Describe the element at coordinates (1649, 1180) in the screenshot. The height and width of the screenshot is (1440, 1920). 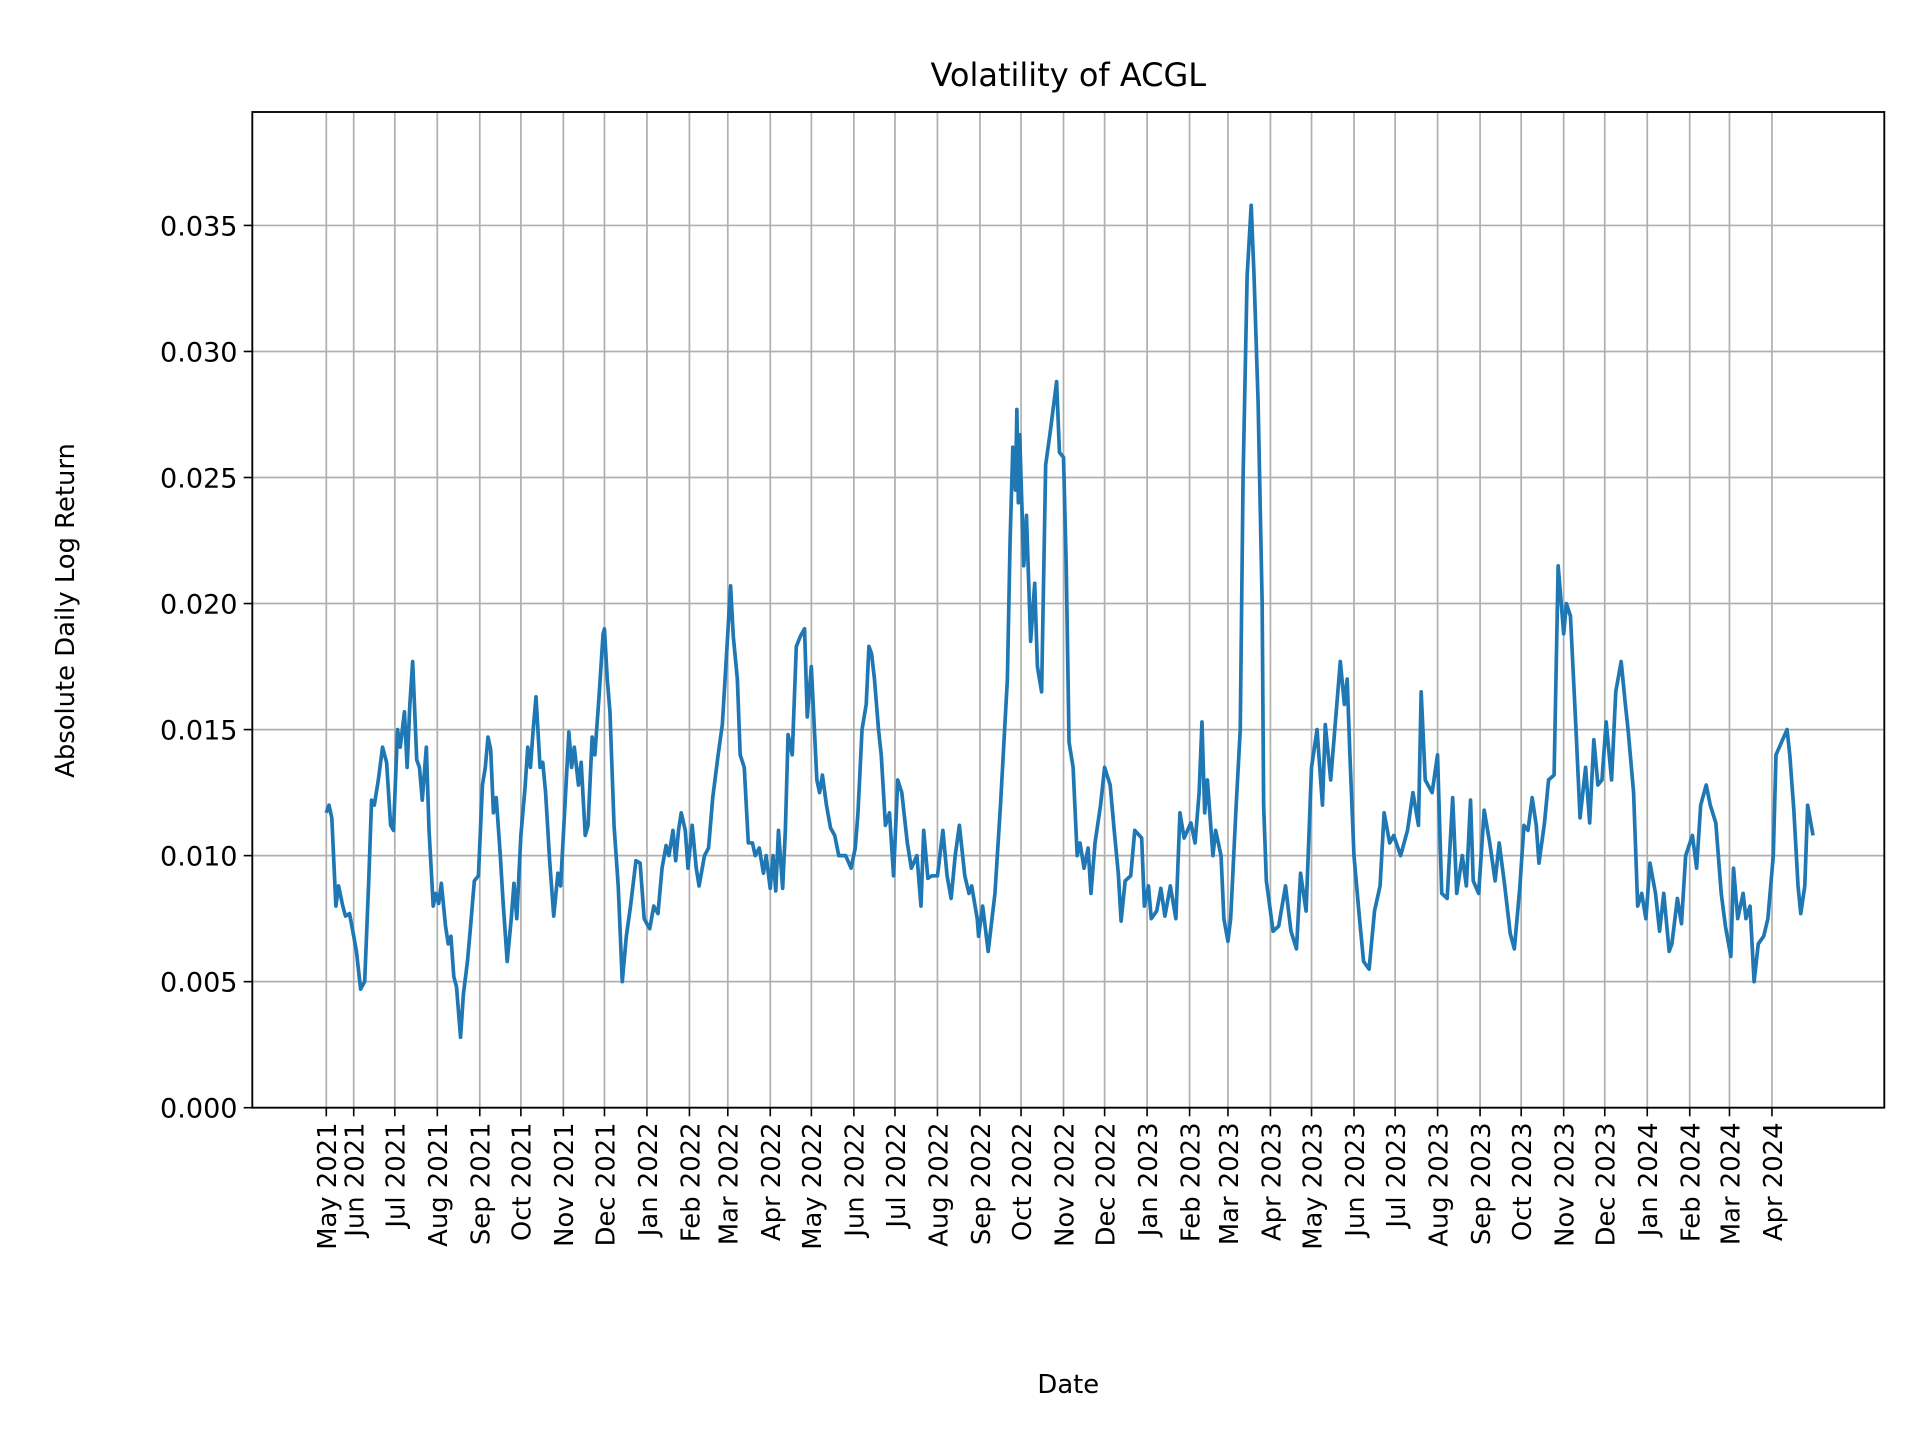
I see `x-tick-label: Jan 2024` at that location.